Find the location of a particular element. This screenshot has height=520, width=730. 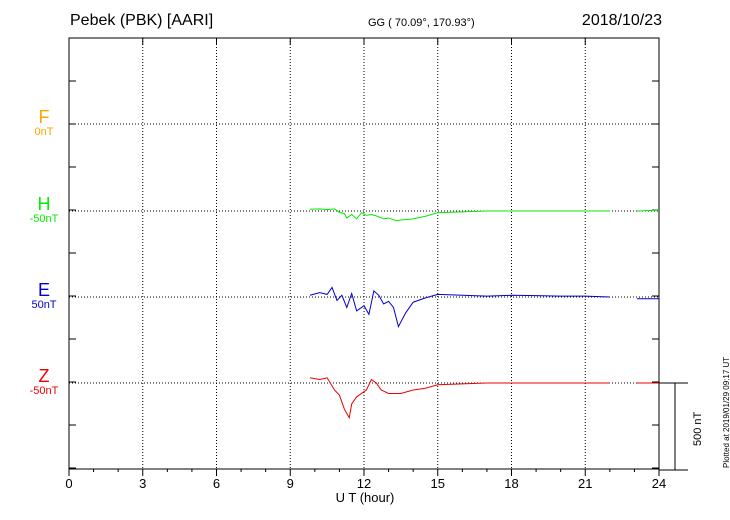

x-tick-label: 9 is located at coordinates (290, 483).